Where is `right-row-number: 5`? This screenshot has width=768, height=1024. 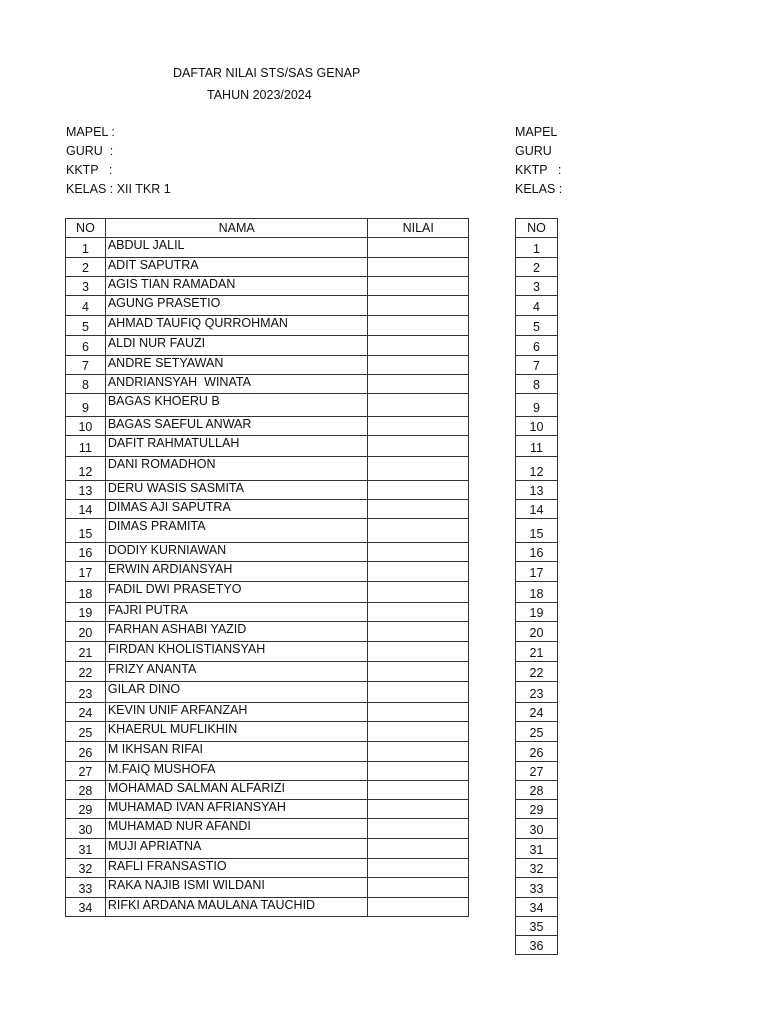 right-row-number: 5 is located at coordinates (536, 325).